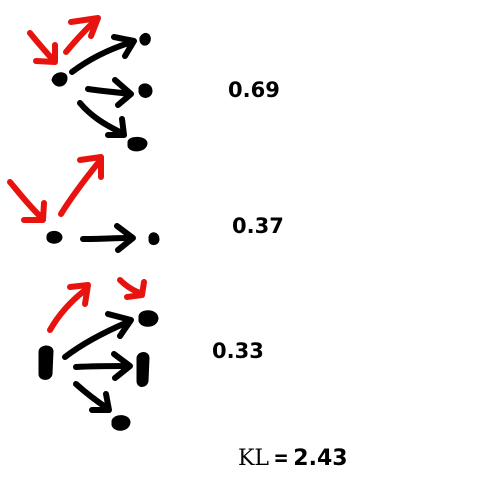 The image size is (485, 495). I want to click on kl-summary: KL = 2.43, so click(293, 458).